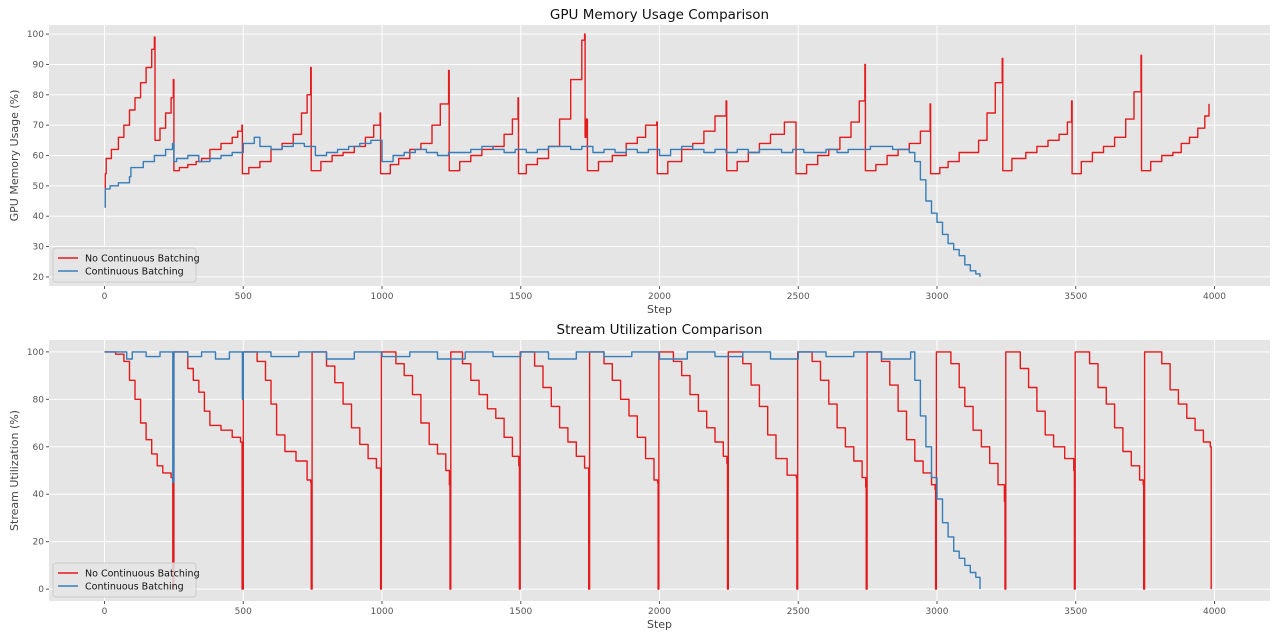  I want to click on y-axis-label: Stream Utilization (%), so click(14, 470).